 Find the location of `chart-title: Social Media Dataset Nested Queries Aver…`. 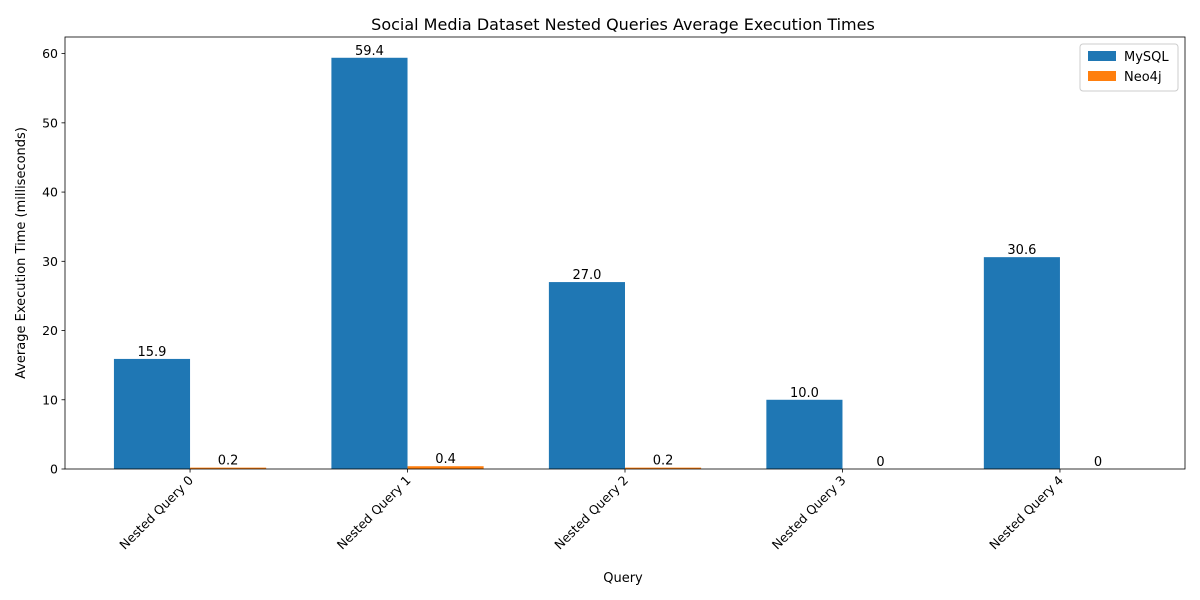

chart-title: Social Media Dataset Nested Queries Aver… is located at coordinates (623, 24).